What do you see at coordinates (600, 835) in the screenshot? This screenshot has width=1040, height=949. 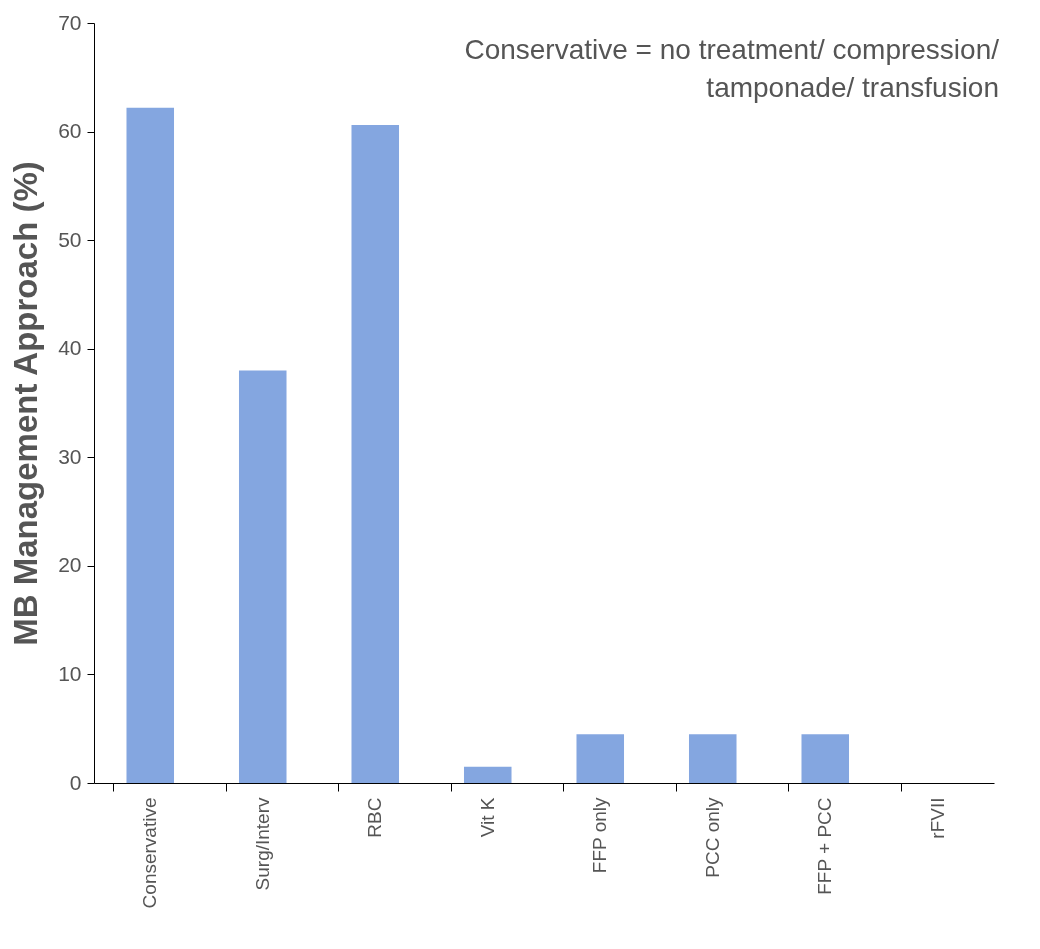 I see `x-tick-label: FFP only` at bounding box center [600, 835].